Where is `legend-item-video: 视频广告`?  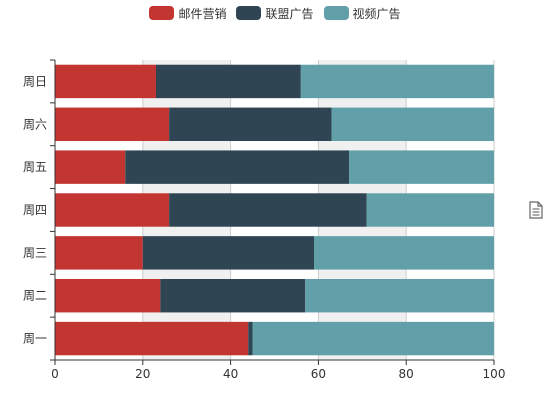
legend-item-video: 视频广告 is located at coordinates (362, 13).